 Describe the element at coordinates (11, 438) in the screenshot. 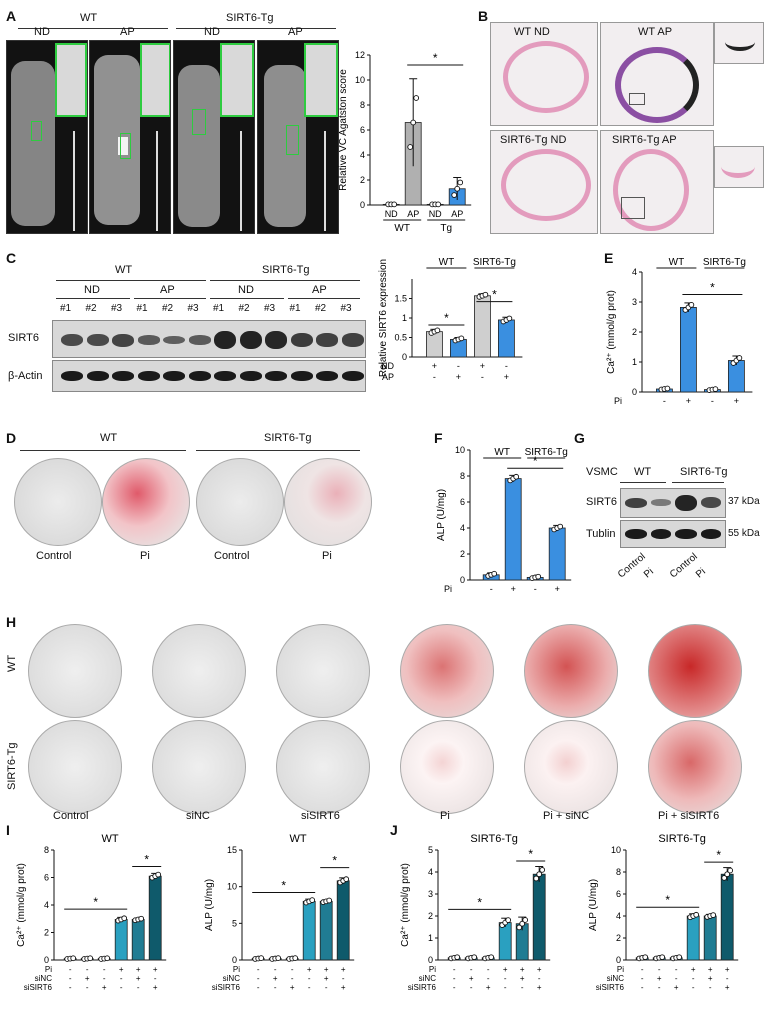

I see `panel-letter-d: D` at that location.